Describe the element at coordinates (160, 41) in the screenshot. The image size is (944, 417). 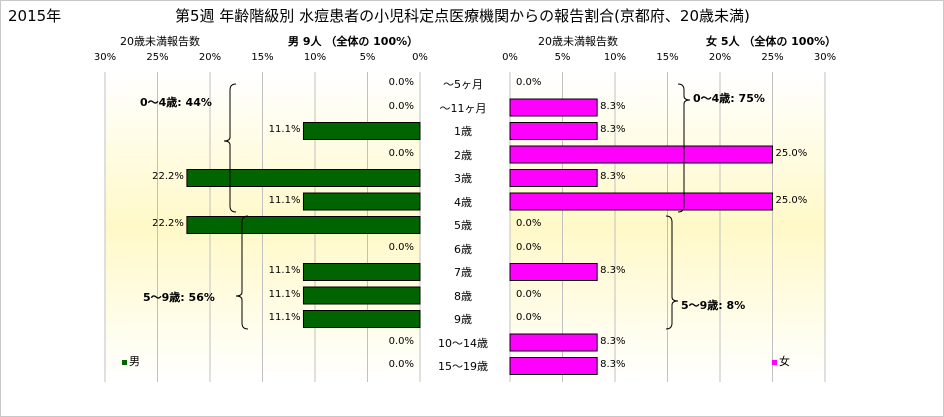
I see `male-axis-label: 20歳未満報告数` at that location.